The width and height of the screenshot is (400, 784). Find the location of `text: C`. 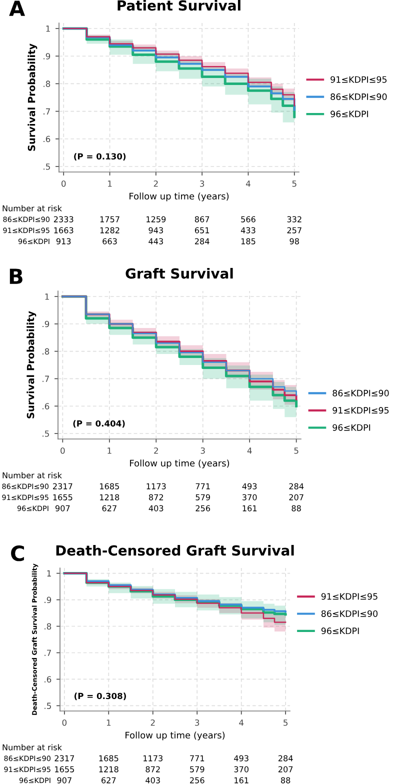

text: C is located at coordinates (17, 553).